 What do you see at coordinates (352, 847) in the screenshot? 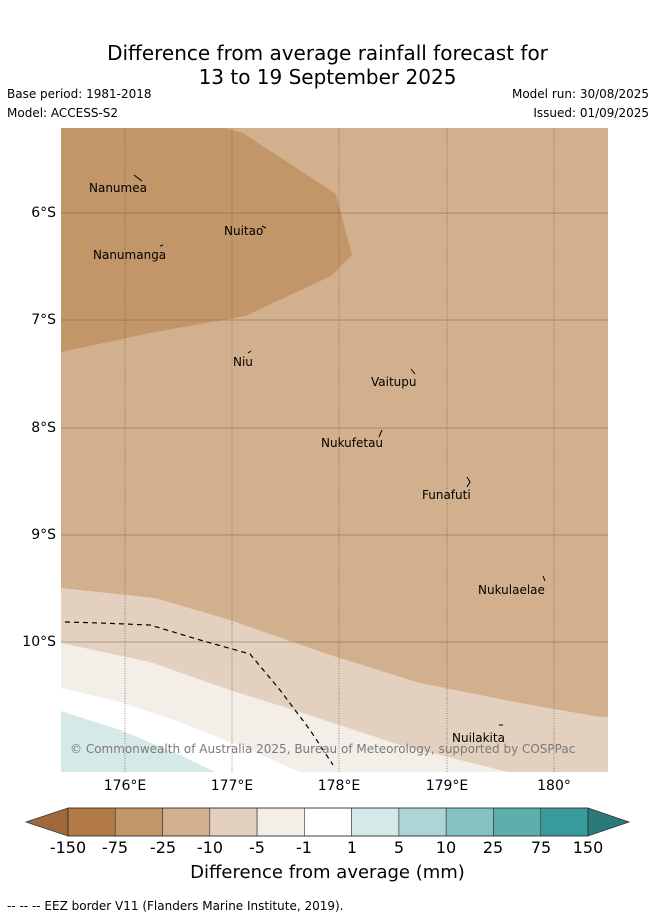
I see `colorbar-tick-label: 1` at bounding box center [352, 847].